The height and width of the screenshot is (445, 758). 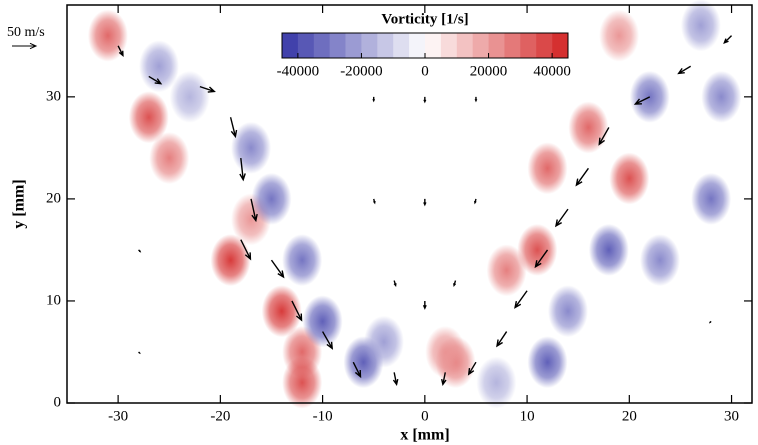 What do you see at coordinates (527, 416) in the screenshot?
I see `x-tick-label: 10` at bounding box center [527, 416].